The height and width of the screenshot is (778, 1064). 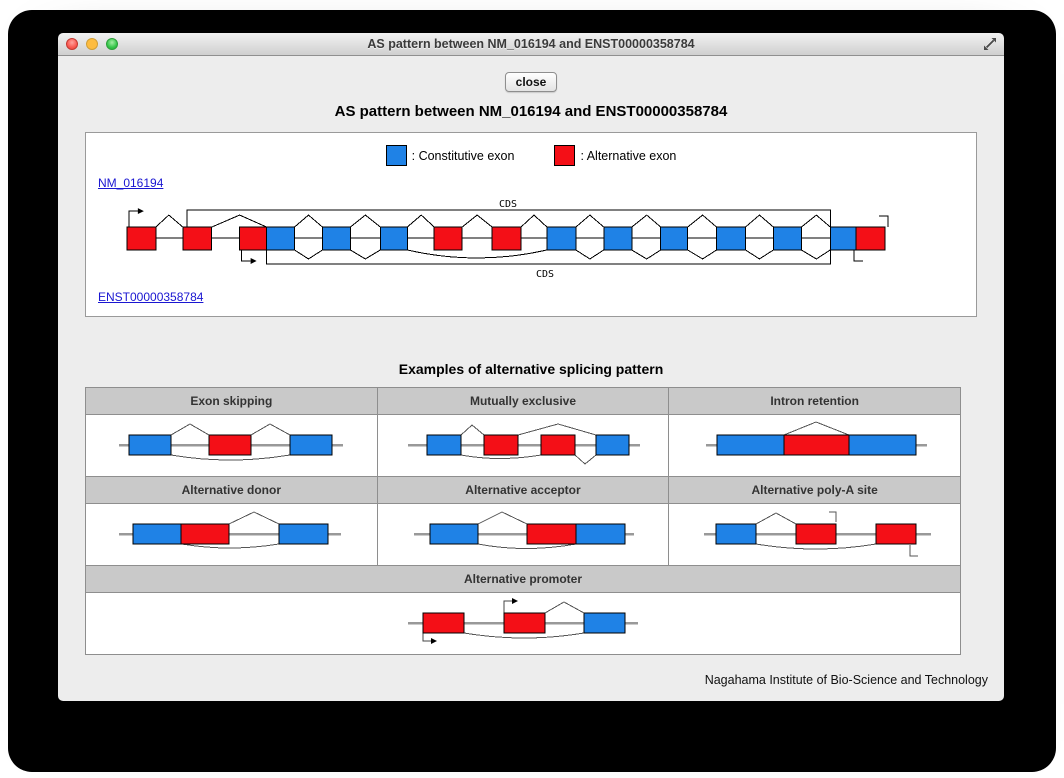 I want to click on pattern-cell-alt-promoter, so click(x=523, y=623).